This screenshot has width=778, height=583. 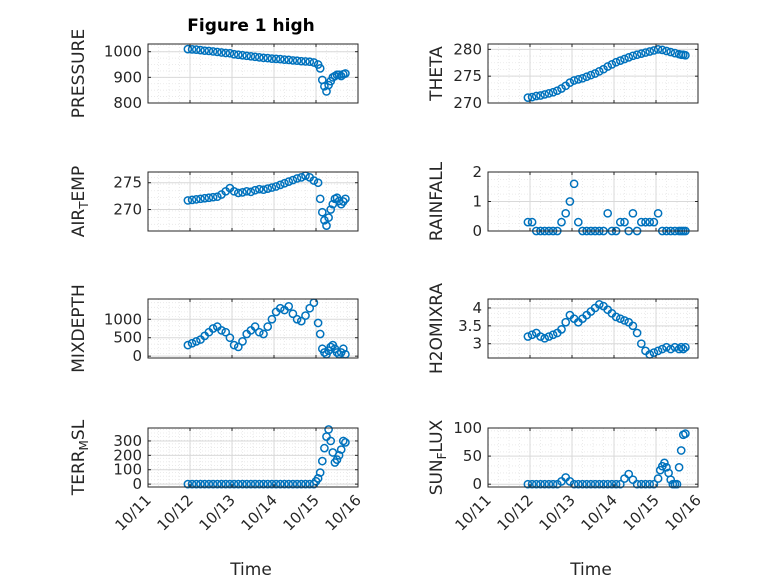 I want to click on y-tick-label: 200, so click(x=127, y=455).